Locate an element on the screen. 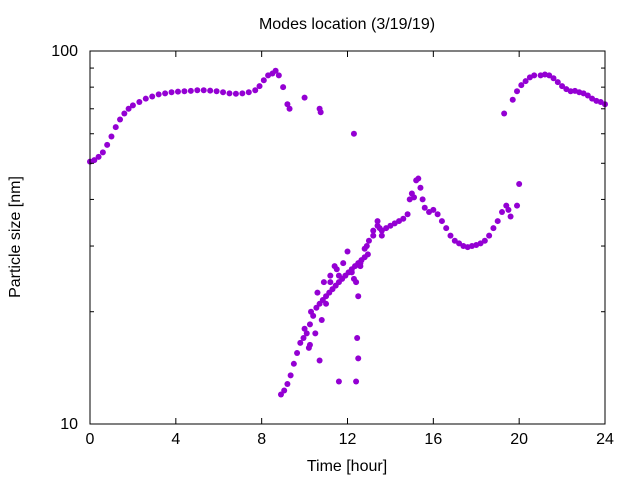 This screenshot has width=640, height=480. x-tick-label: 0 is located at coordinates (90, 439).